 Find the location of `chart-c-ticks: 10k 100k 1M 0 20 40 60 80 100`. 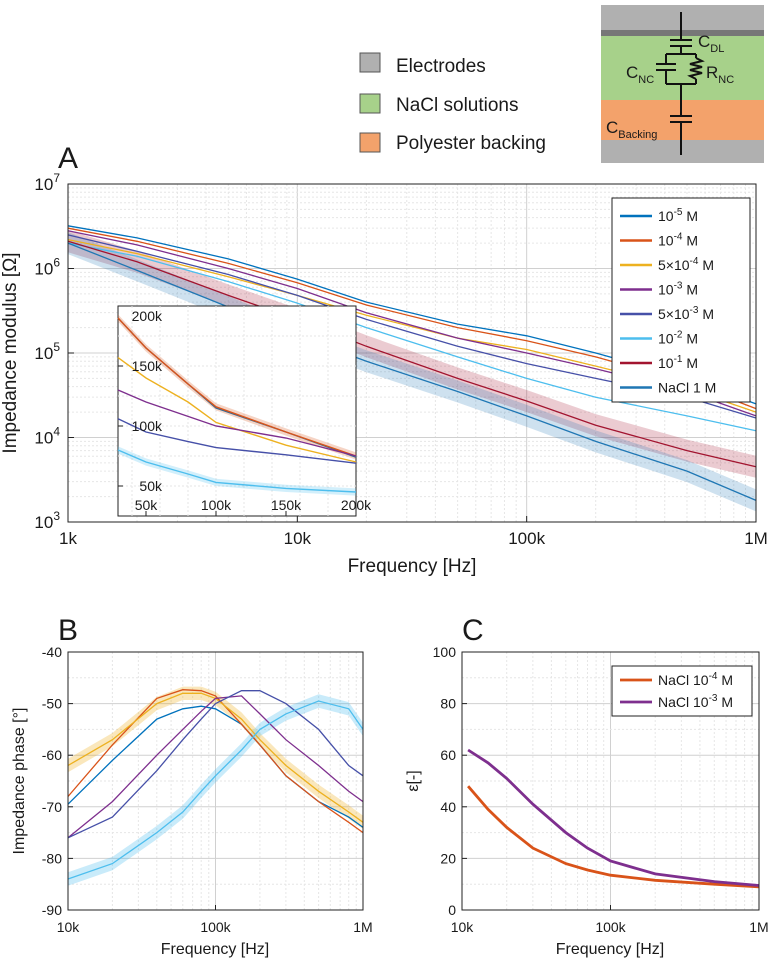

chart-c-ticks: 10k 100k 1M 0 20 40 60 80 100 is located at coordinates (601, 789).